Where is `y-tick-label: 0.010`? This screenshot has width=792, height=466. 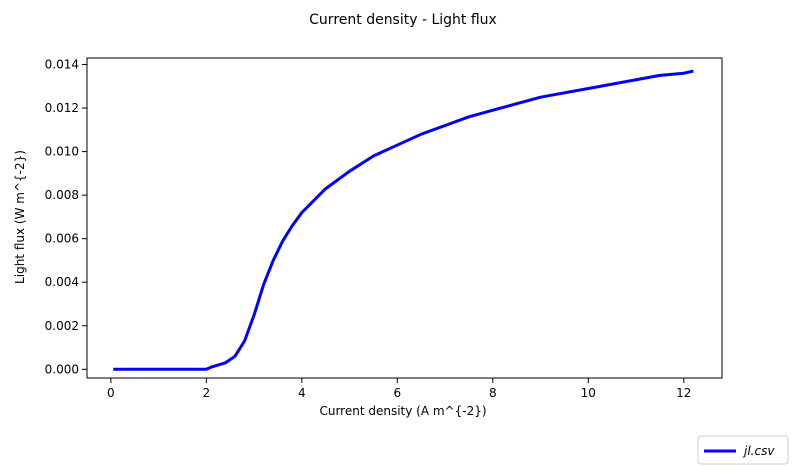 y-tick-label: 0.010 is located at coordinates (62, 152).